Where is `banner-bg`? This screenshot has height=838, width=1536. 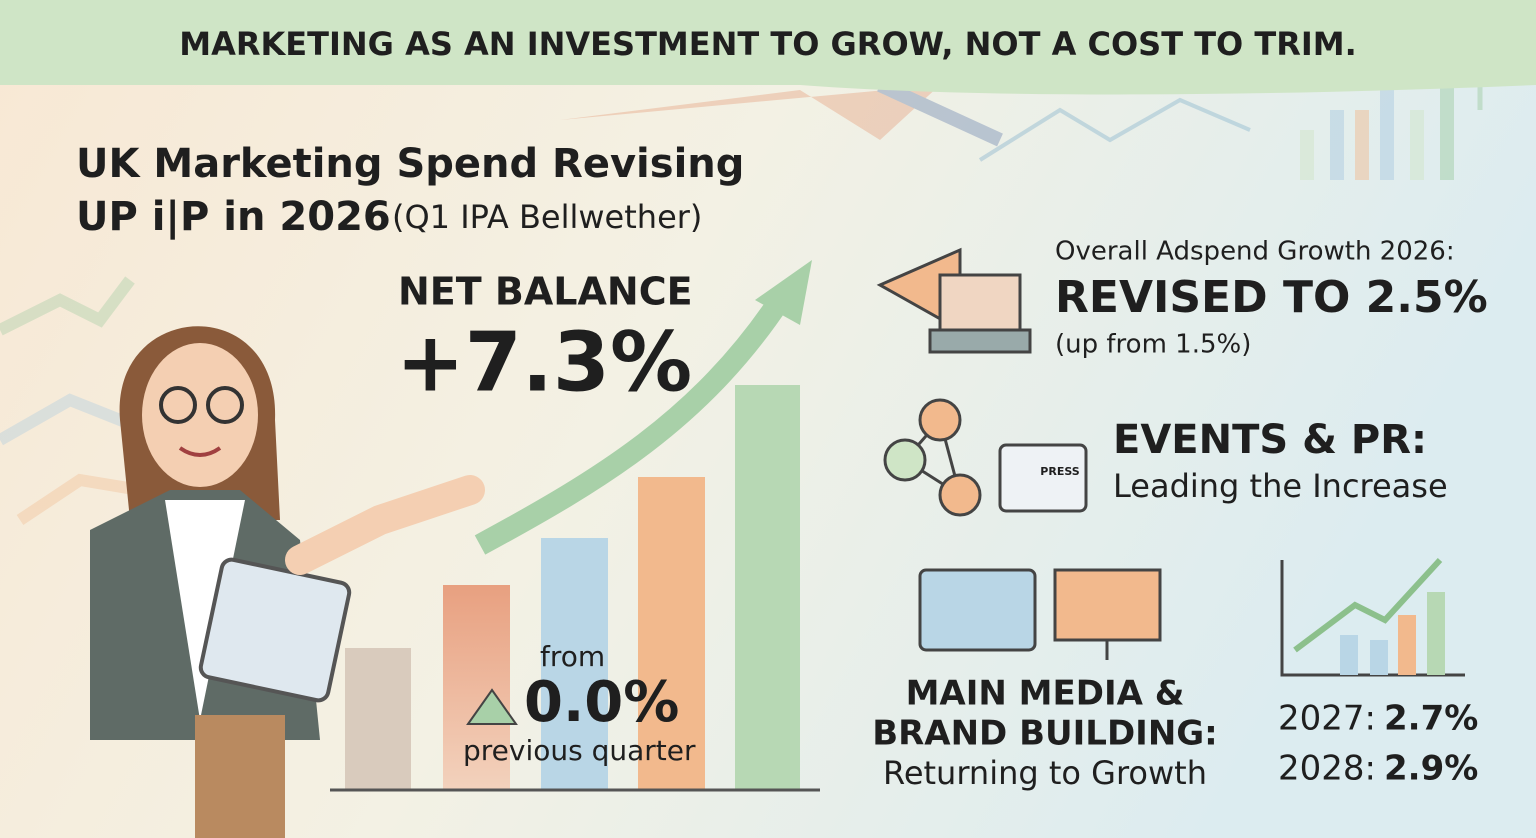
banner-bg is located at coordinates (768, 47).